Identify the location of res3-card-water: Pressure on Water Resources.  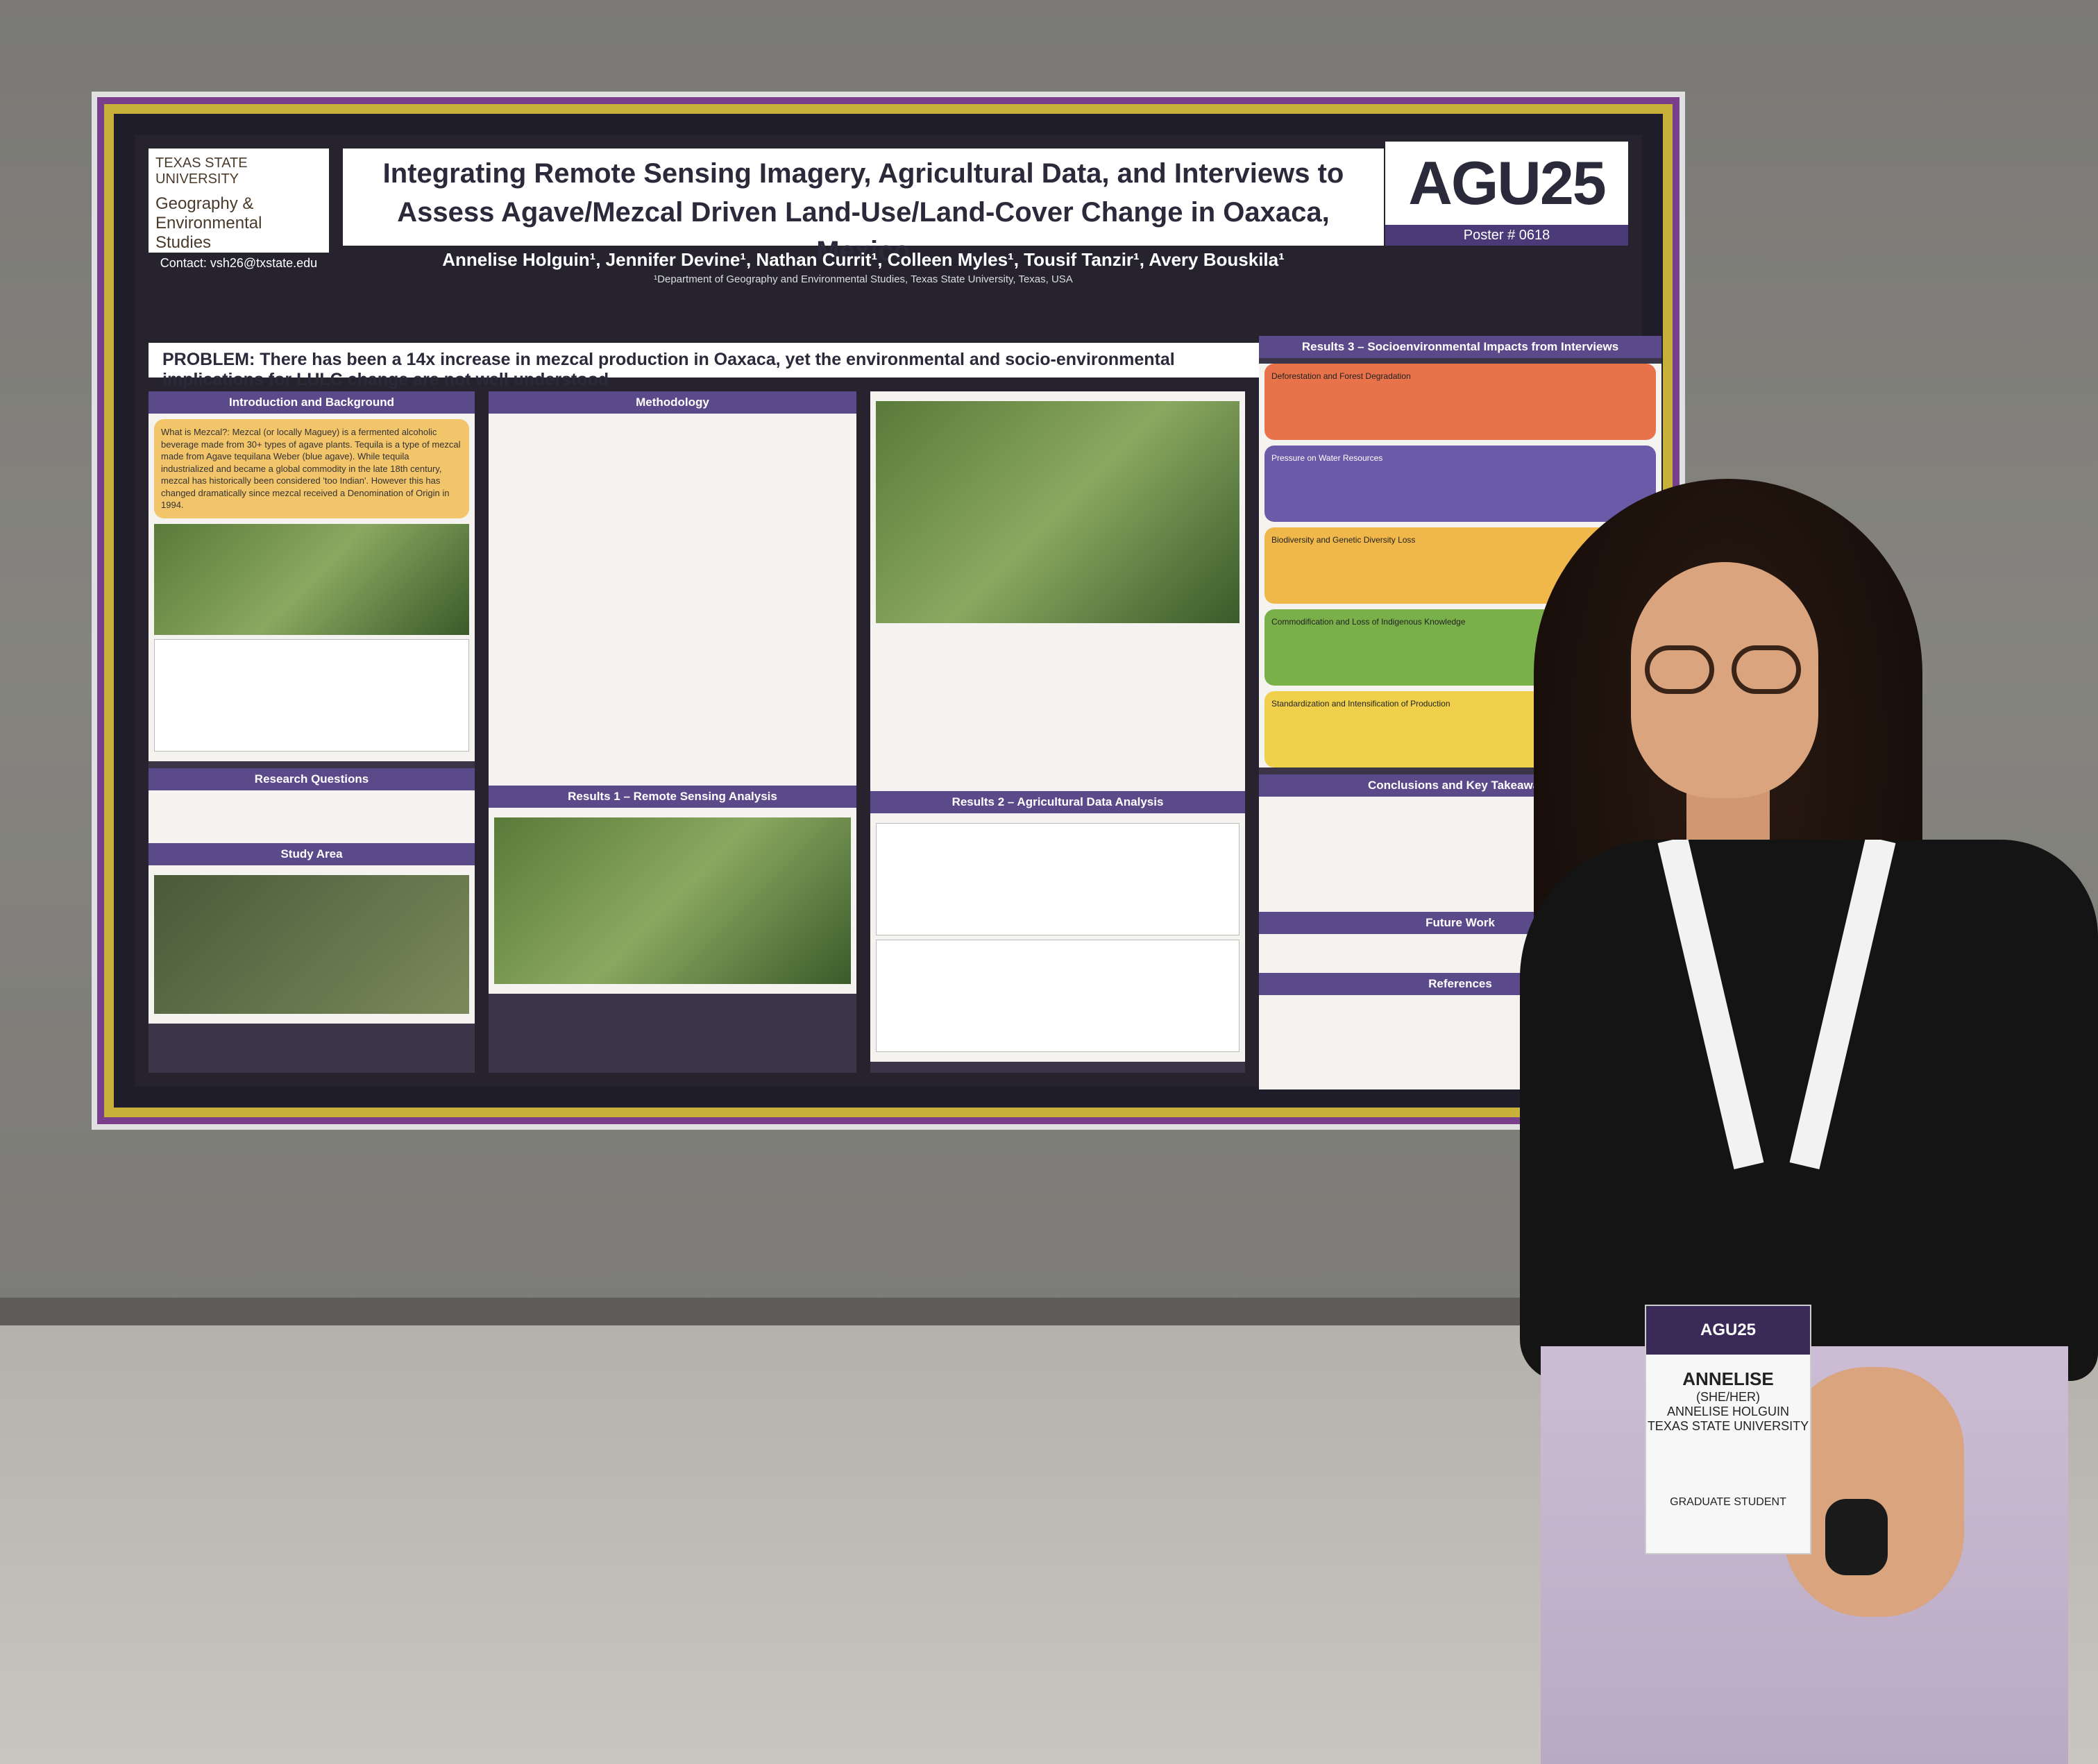
(1460, 484).